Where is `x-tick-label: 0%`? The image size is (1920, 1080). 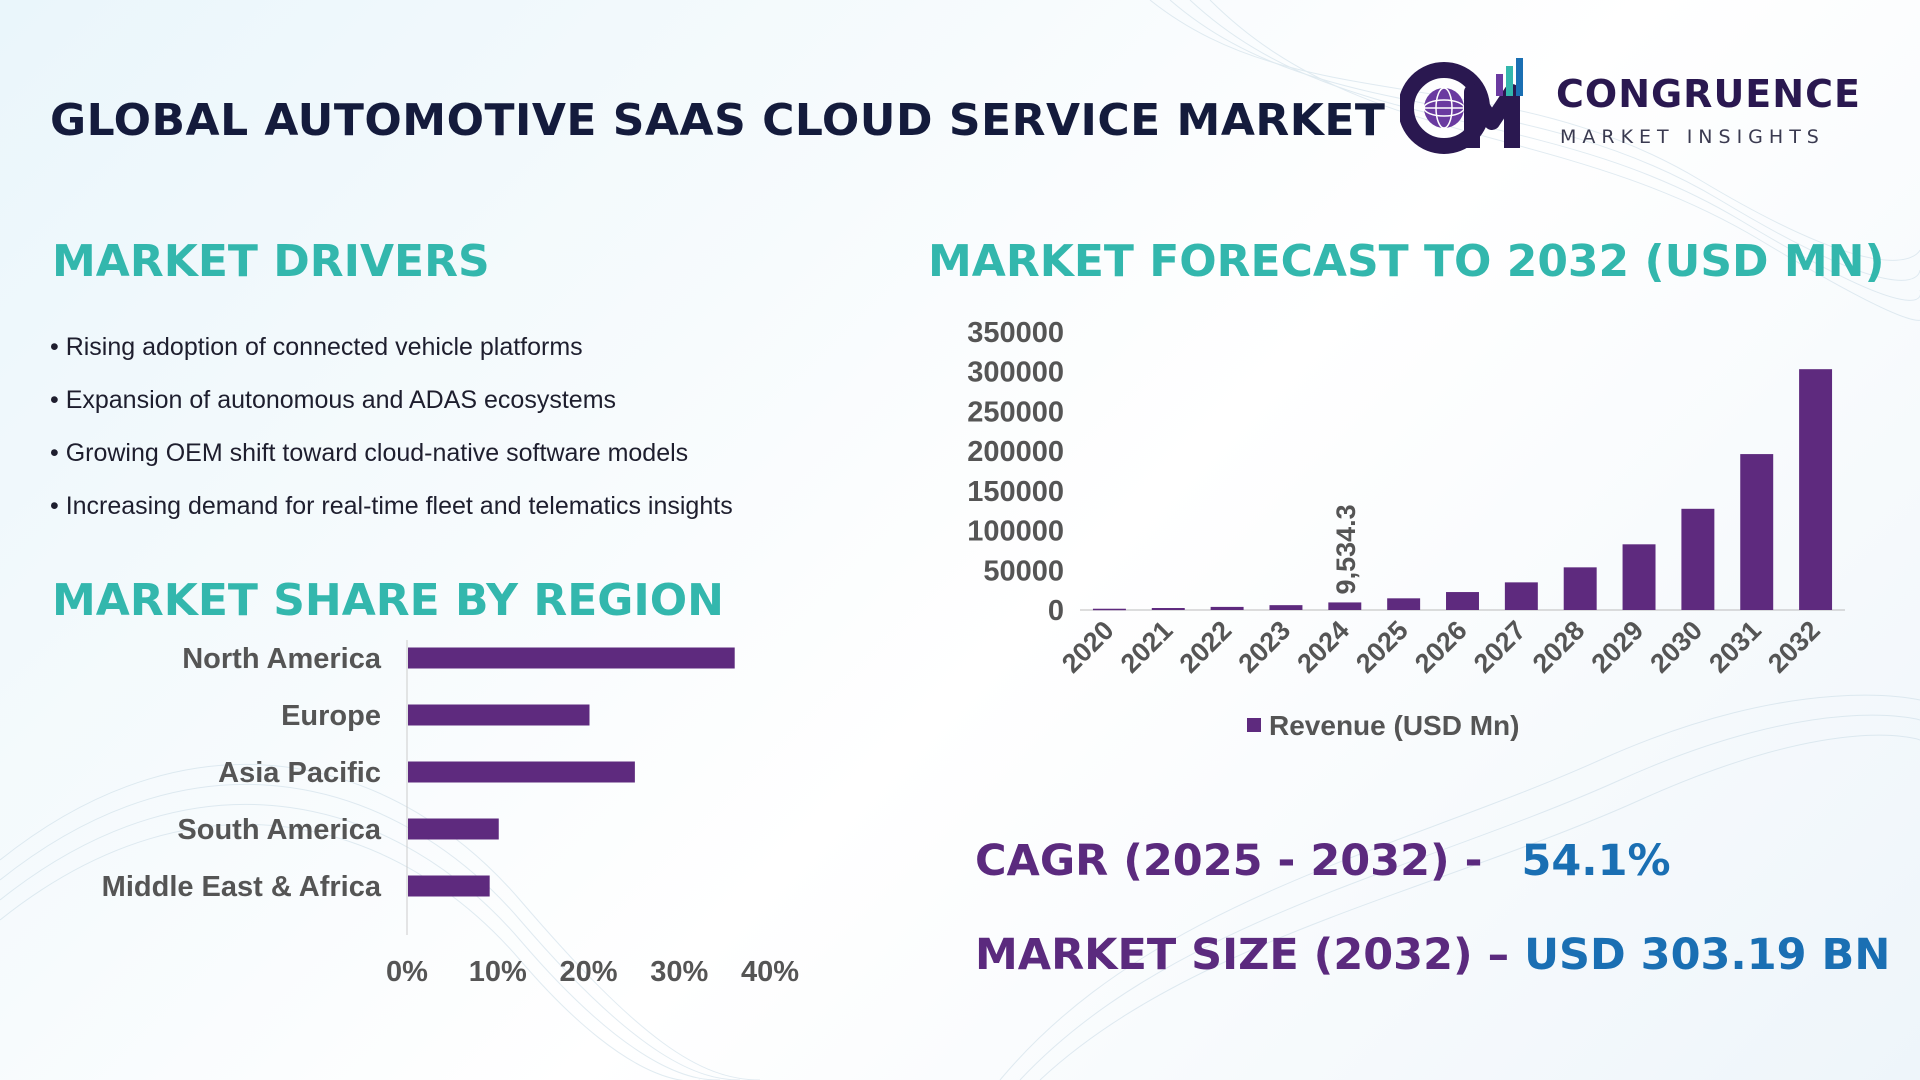 x-tick-label: 0% is located at coordinates (407, 972).